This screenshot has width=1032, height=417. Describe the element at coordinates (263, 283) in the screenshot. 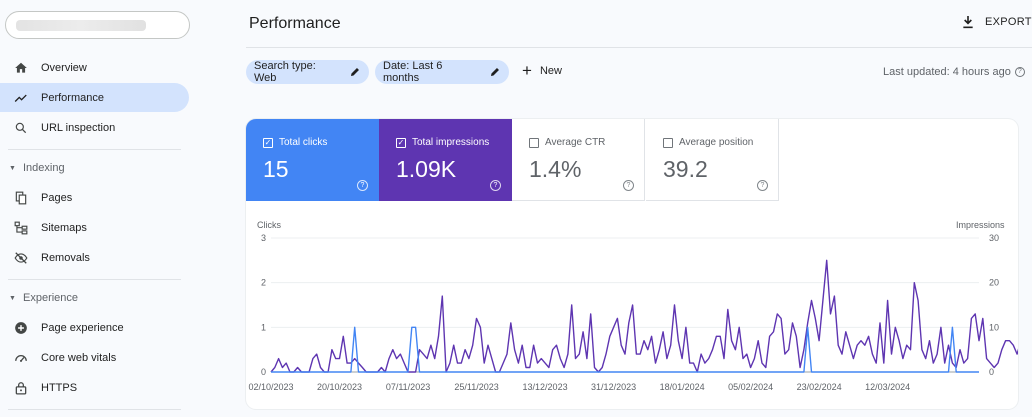

I see `y-tick-label: 2` at that location.